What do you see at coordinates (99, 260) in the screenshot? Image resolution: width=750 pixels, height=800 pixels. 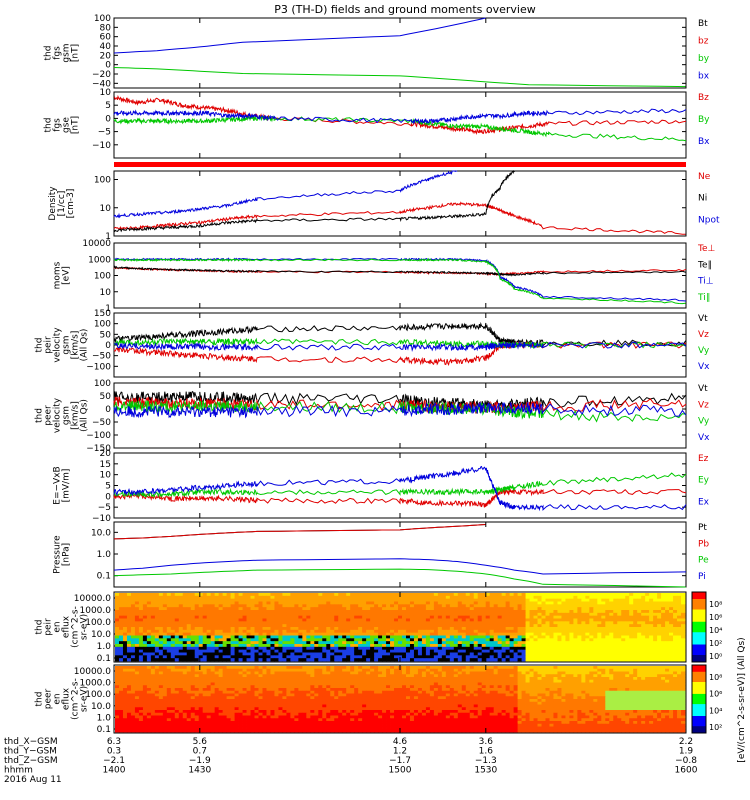 I see `y-tick-label: 1000` at bounding box center [99, 260].